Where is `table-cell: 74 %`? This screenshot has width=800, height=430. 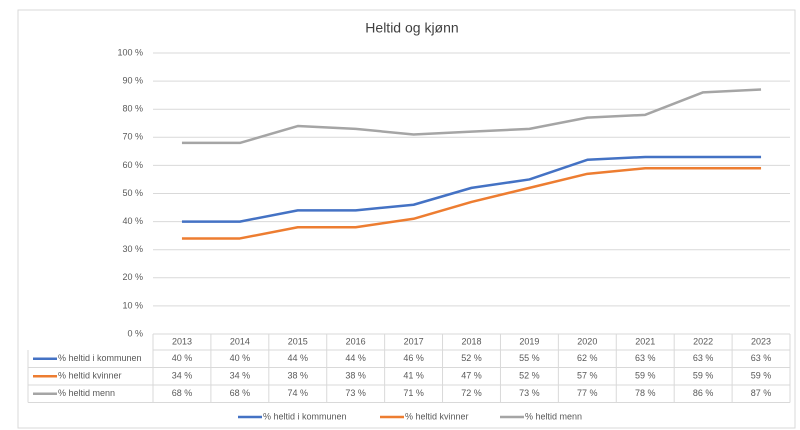
table-cell: 74 % is located at coordinates (298, 393).